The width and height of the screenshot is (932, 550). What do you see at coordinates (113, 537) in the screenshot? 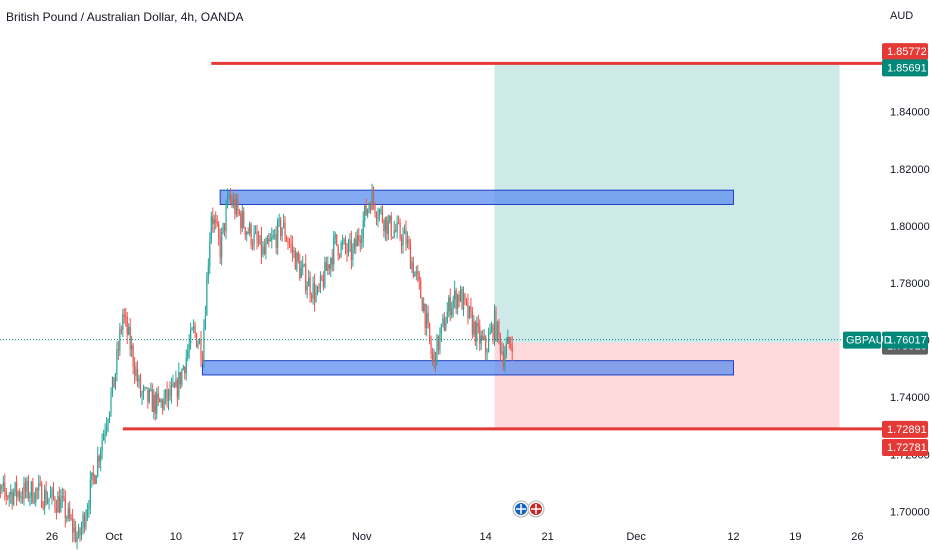
I see `x-tick-label: Oct` at bounding box center [113, 537].